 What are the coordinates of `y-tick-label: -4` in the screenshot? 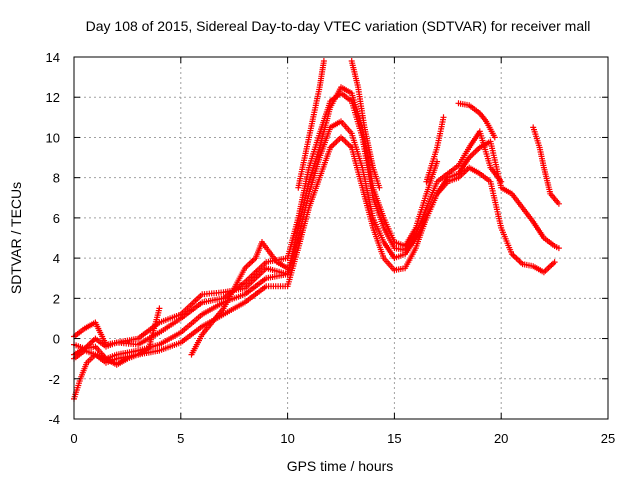 It's located at (54, 419).